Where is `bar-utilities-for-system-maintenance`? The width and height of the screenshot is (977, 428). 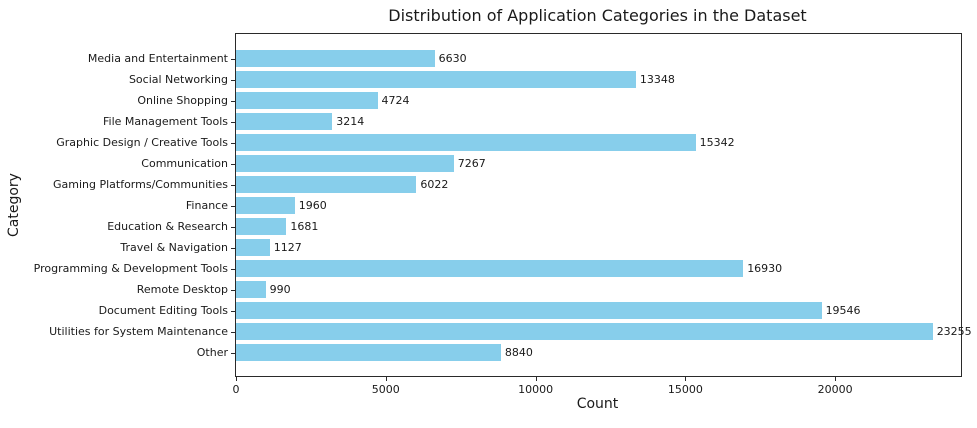 bar-utilities-for-system-maintenance is located at coordinates (584, 331).